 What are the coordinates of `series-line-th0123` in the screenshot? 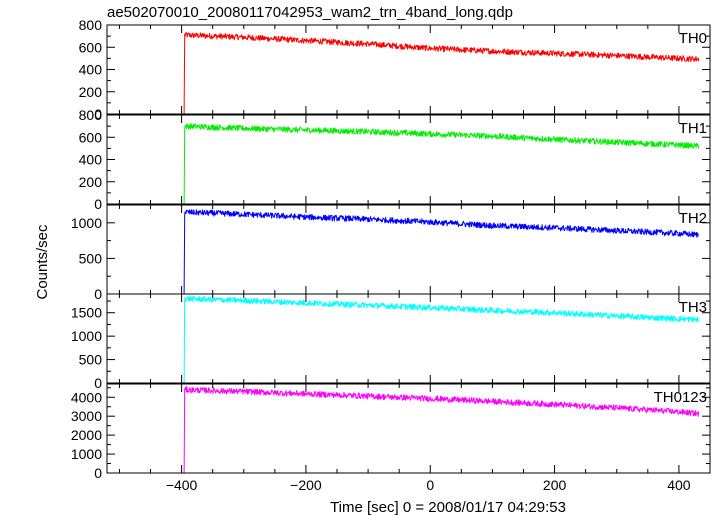 It's located at (409, 430).